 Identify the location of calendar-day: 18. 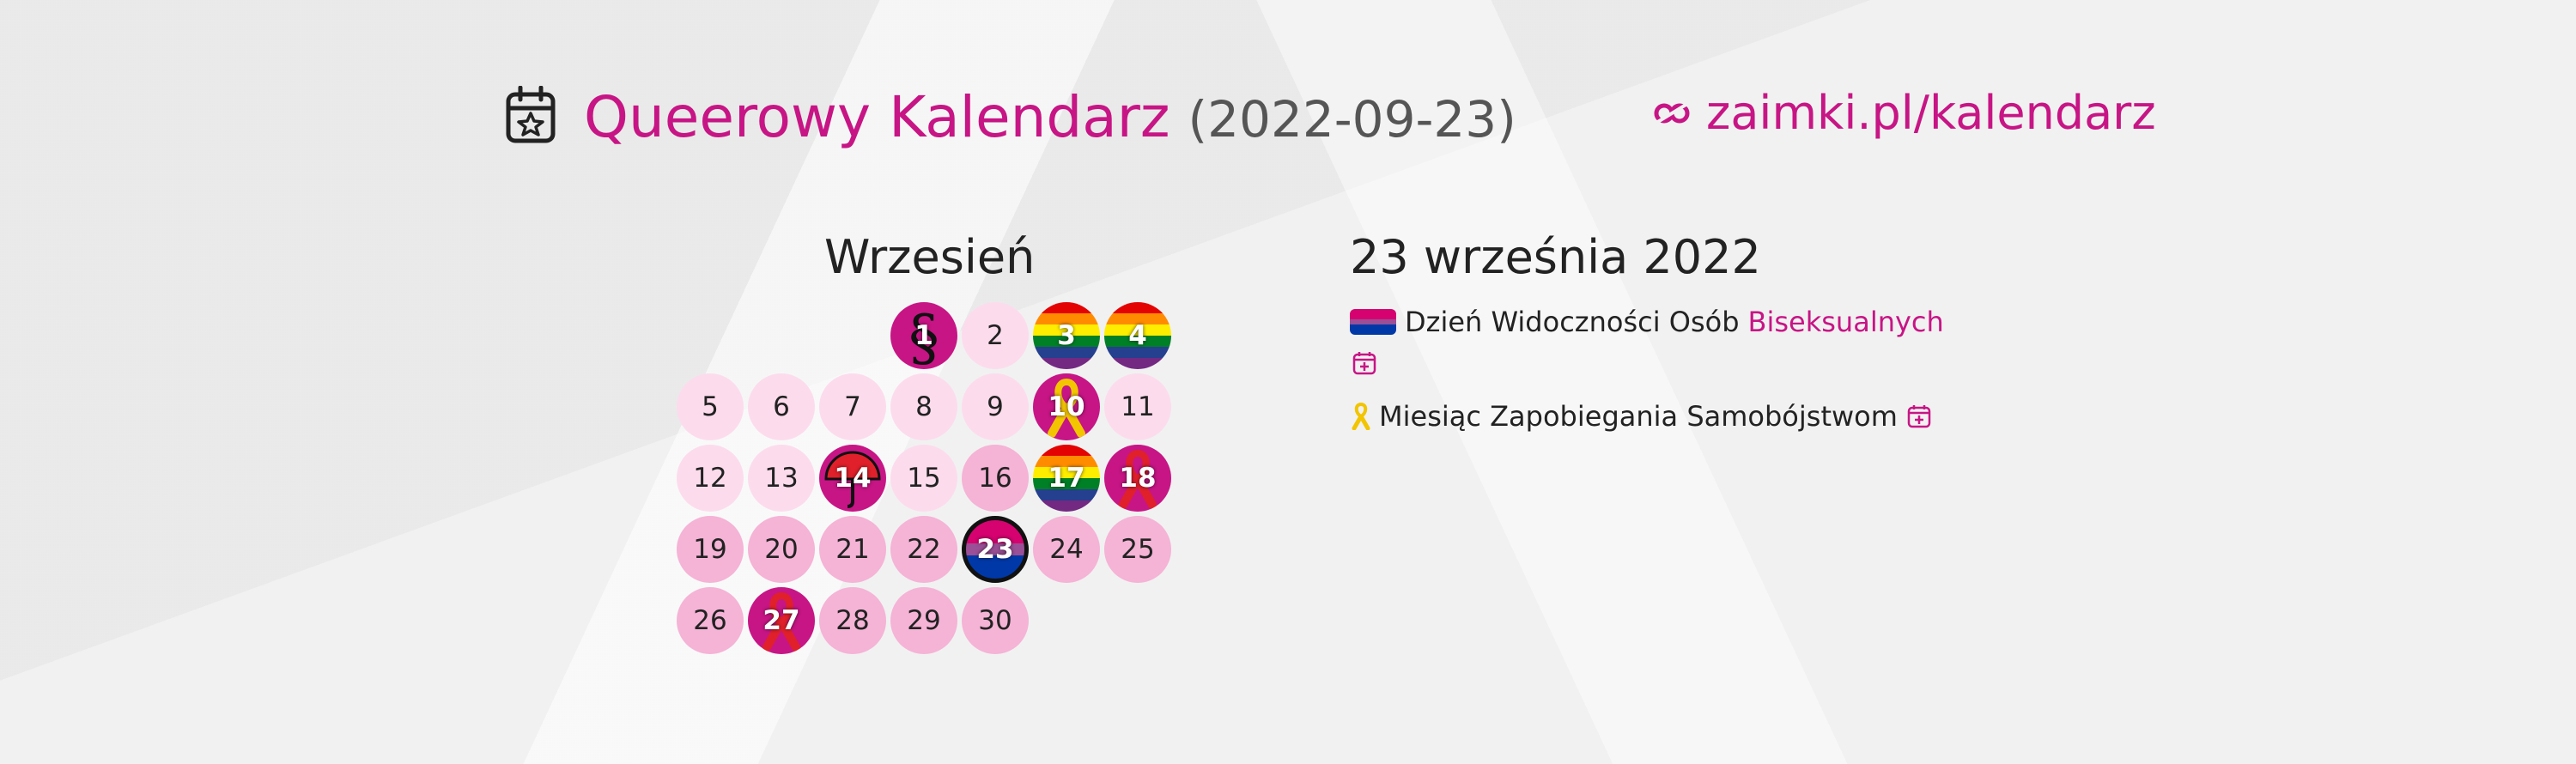
(1137, 479).